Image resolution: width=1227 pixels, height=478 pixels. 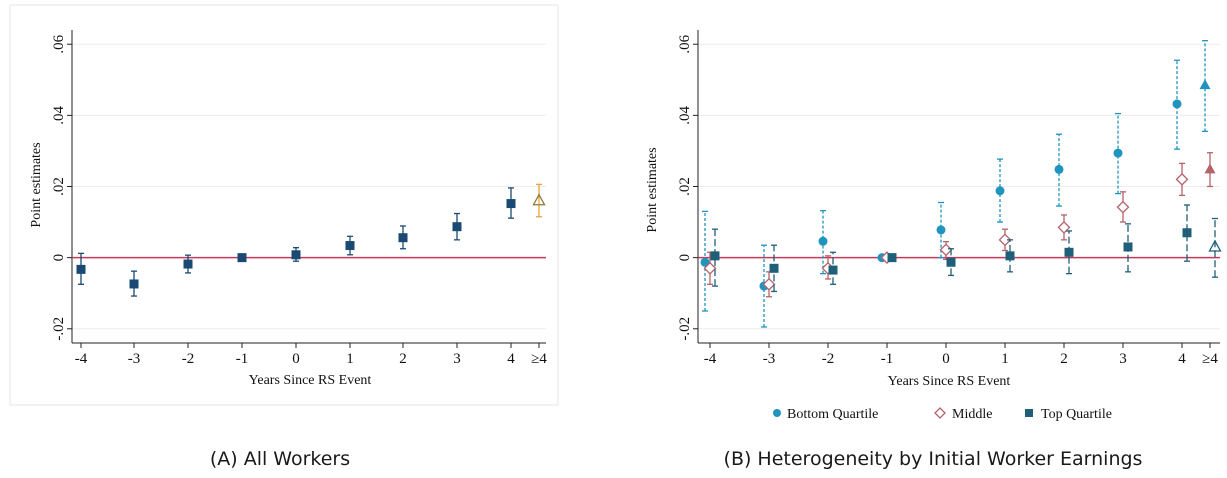 What do you see at coordinates (134, 359) in the screenshot?
I see `chart-a-x-tick-label: -3` at bounding box center [134, 359].